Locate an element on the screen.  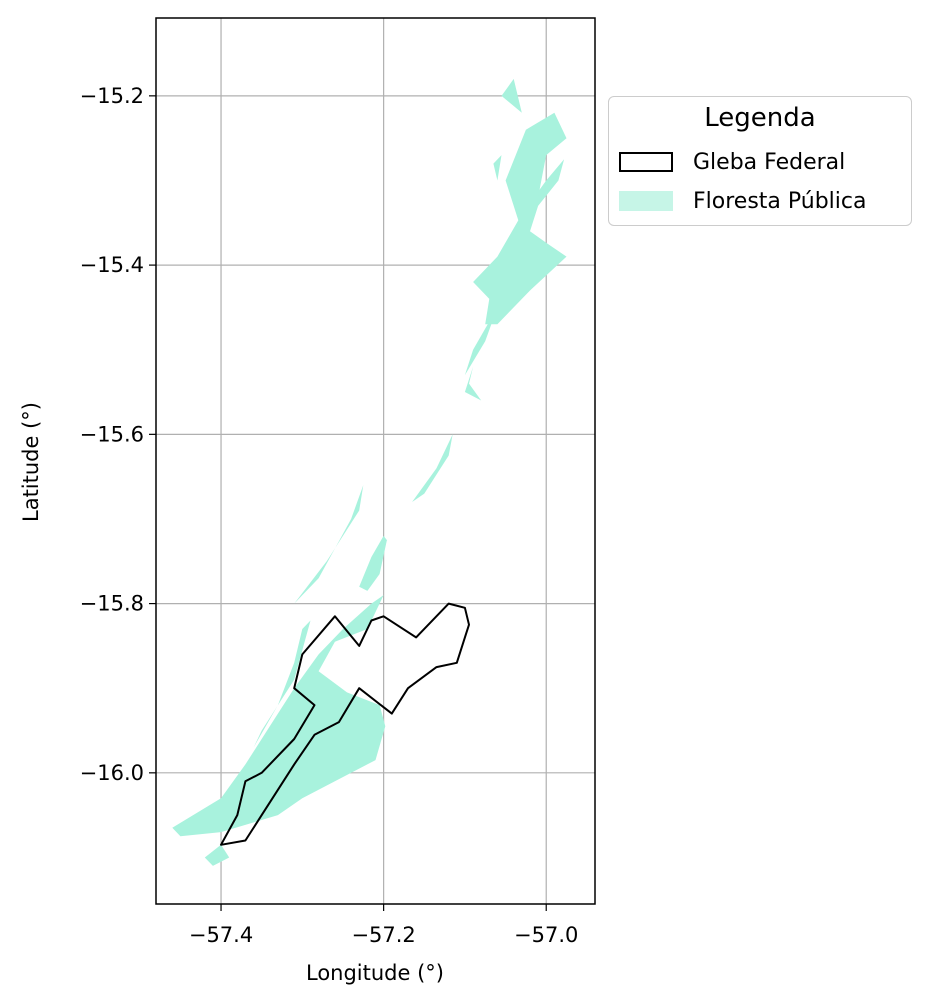
gleba-federal-polygon is located at coordinates (345, 724).